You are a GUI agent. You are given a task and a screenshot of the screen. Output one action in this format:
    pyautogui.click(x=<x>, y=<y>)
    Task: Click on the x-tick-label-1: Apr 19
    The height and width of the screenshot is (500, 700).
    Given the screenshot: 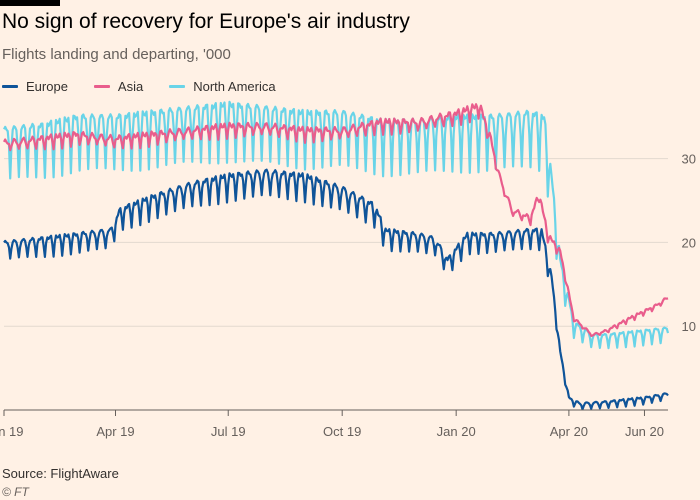 What is the action you would take?
    pyautogui.click(x=115, y=431)
    